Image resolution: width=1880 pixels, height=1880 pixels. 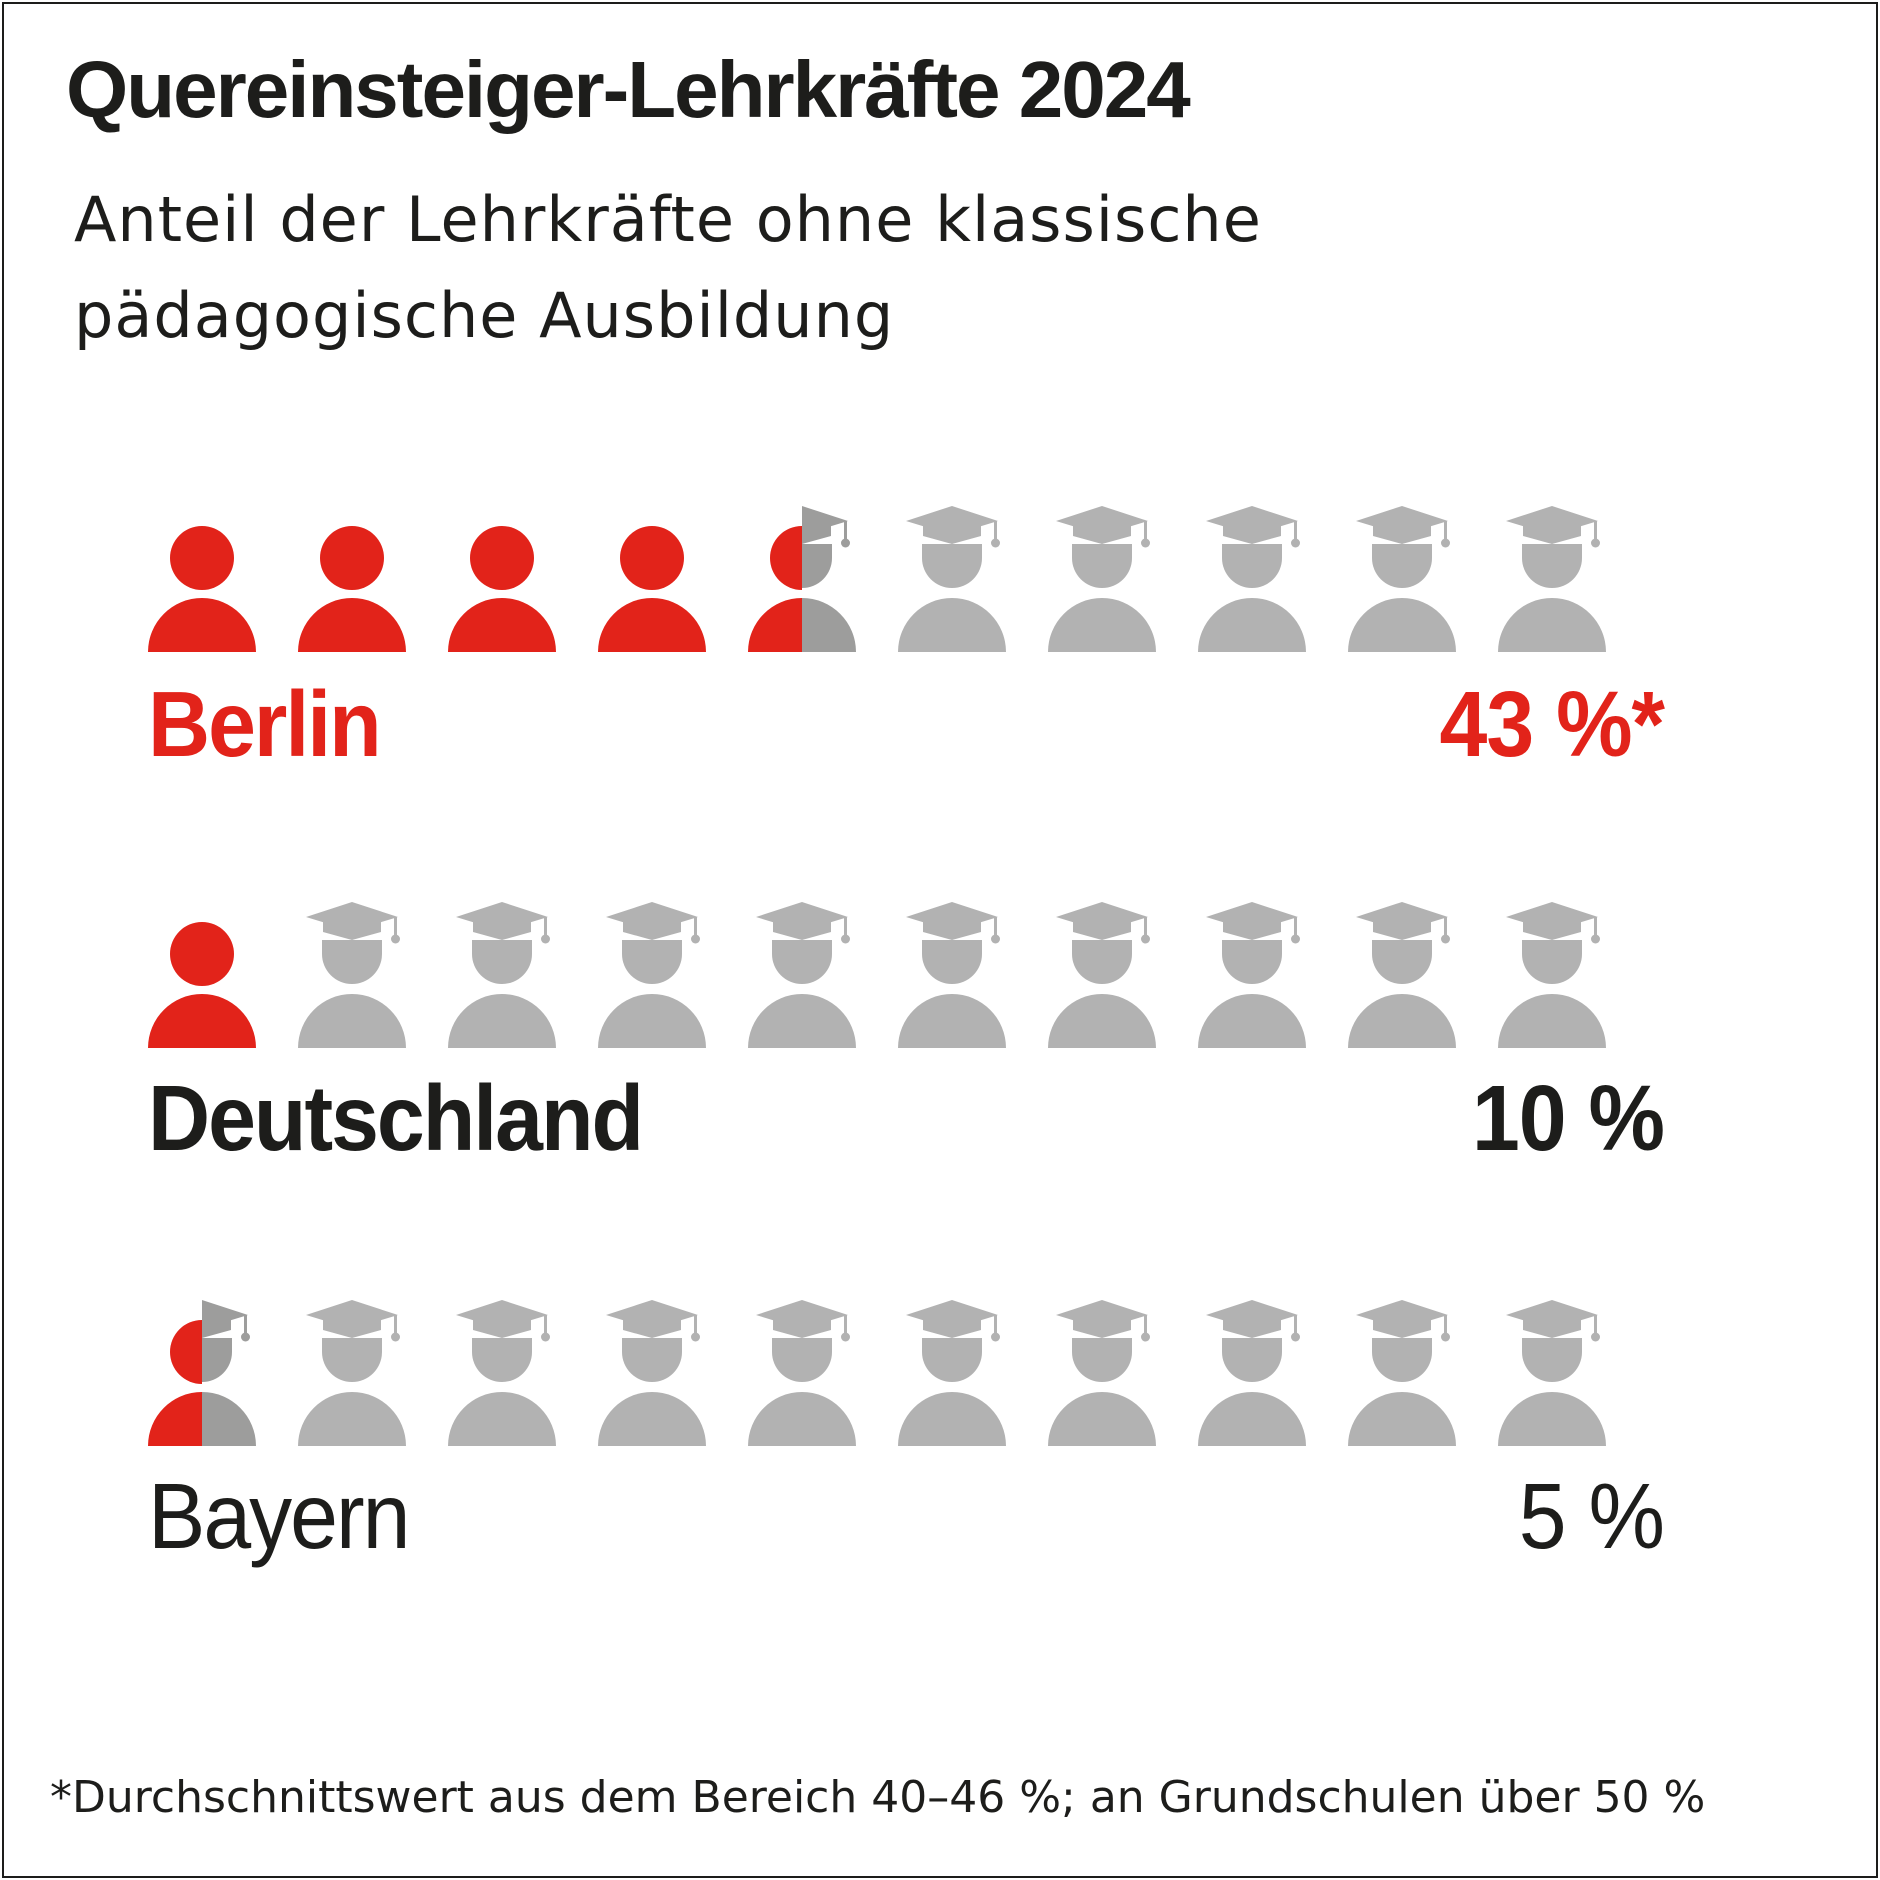 I want to click on value-label: 43 %*, so click(x=1553, y=724).